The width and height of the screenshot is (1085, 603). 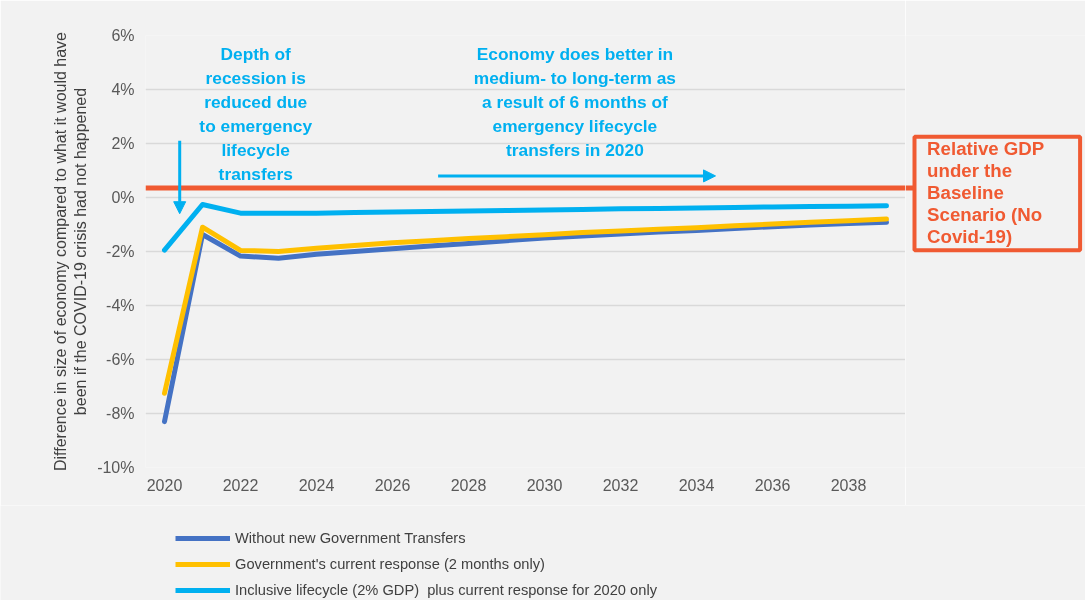 I want to click on annotation: Economy does better in medium- to long-term as a result of 6 months of emergency lifecycle transfers in 2020, so click(x=574, y=101).